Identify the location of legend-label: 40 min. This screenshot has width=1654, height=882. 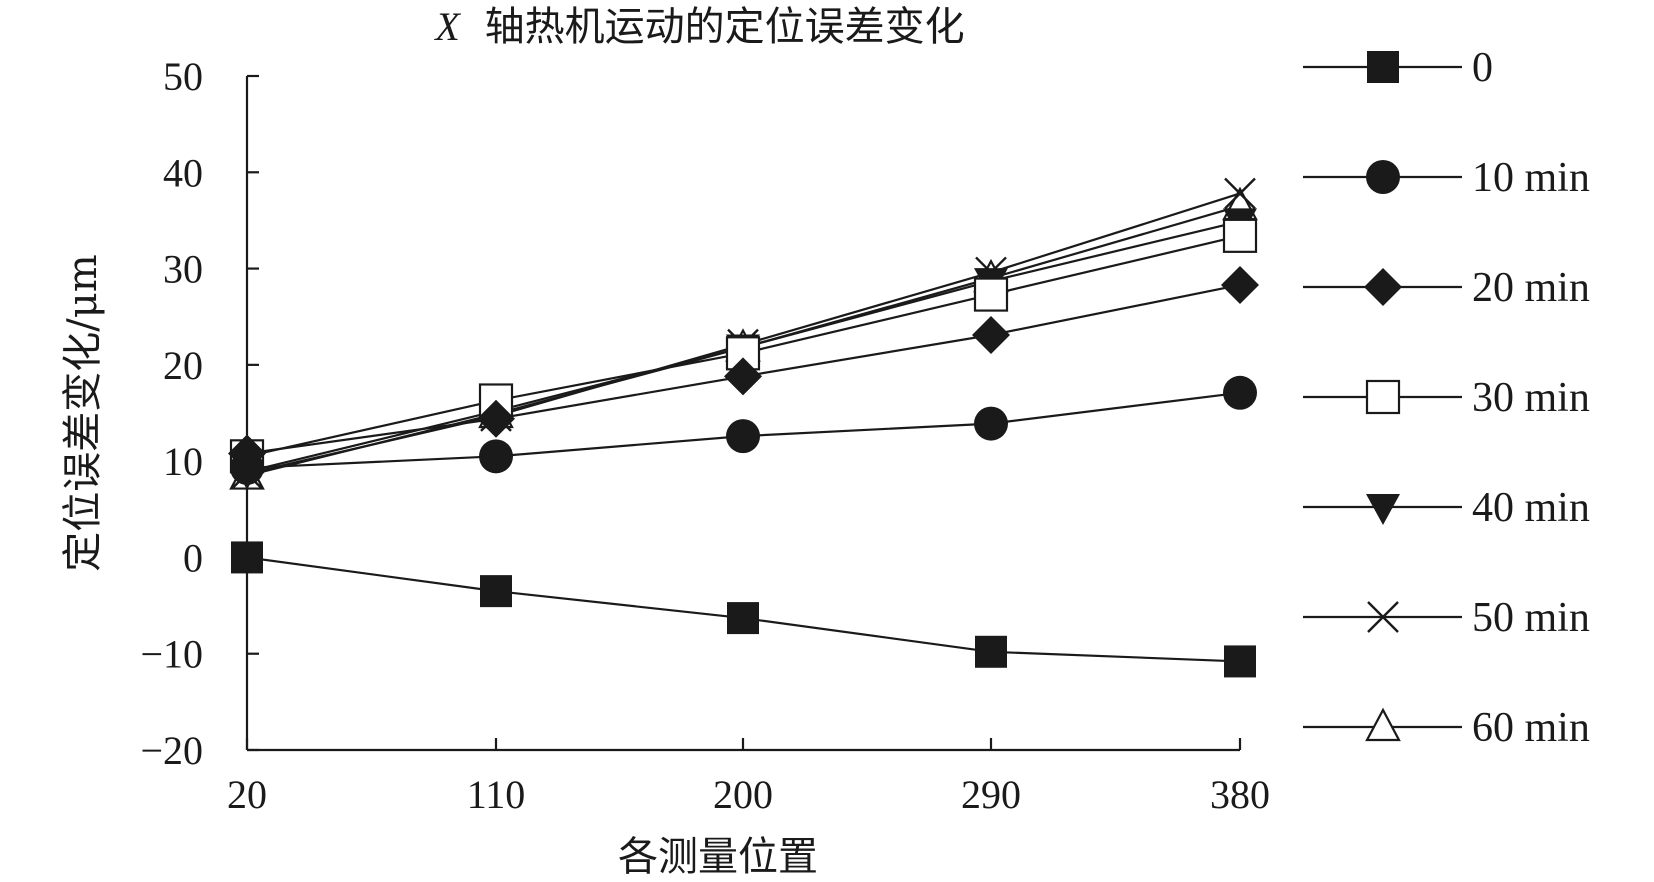
(1531, 508).